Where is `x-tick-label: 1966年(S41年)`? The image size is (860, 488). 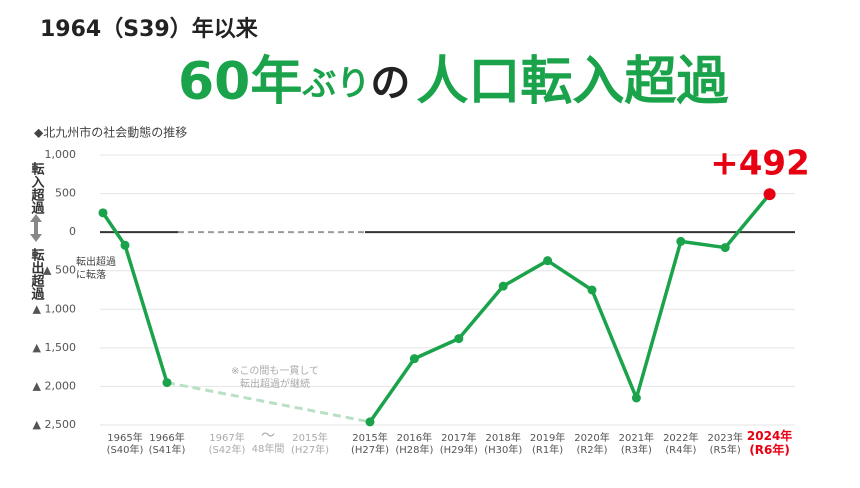
x-tick-label: 1966年(S41年) is located at coordinates (167, 443).